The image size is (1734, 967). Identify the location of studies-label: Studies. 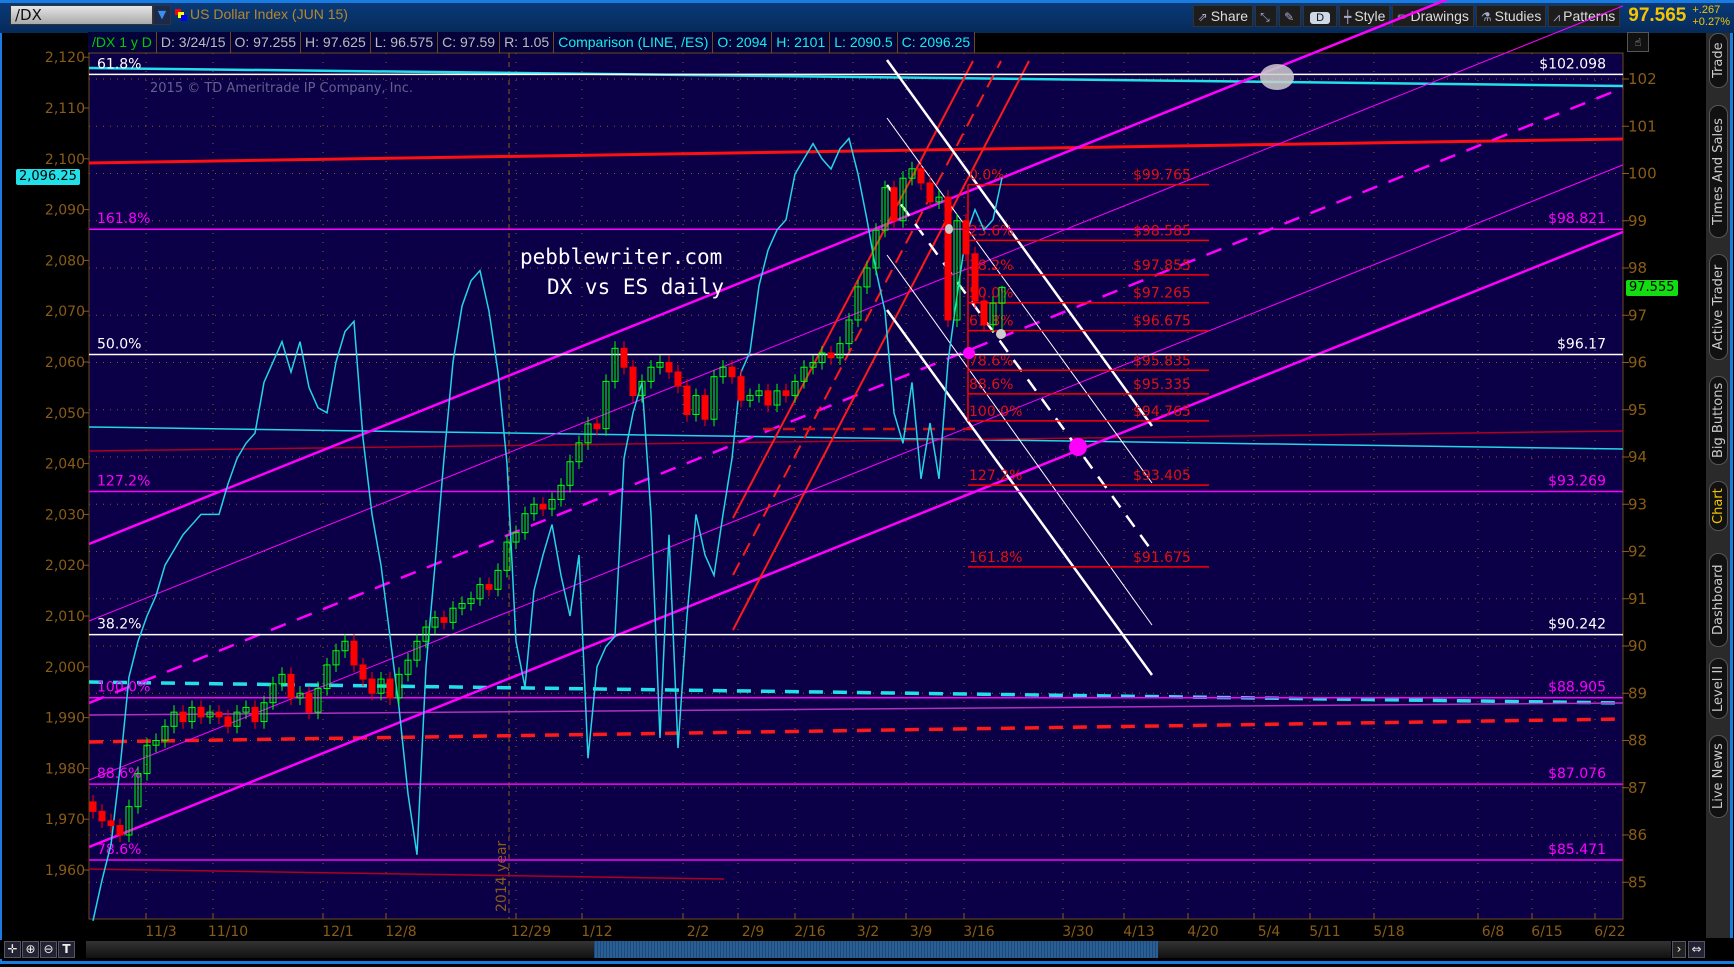
(1518, 16).